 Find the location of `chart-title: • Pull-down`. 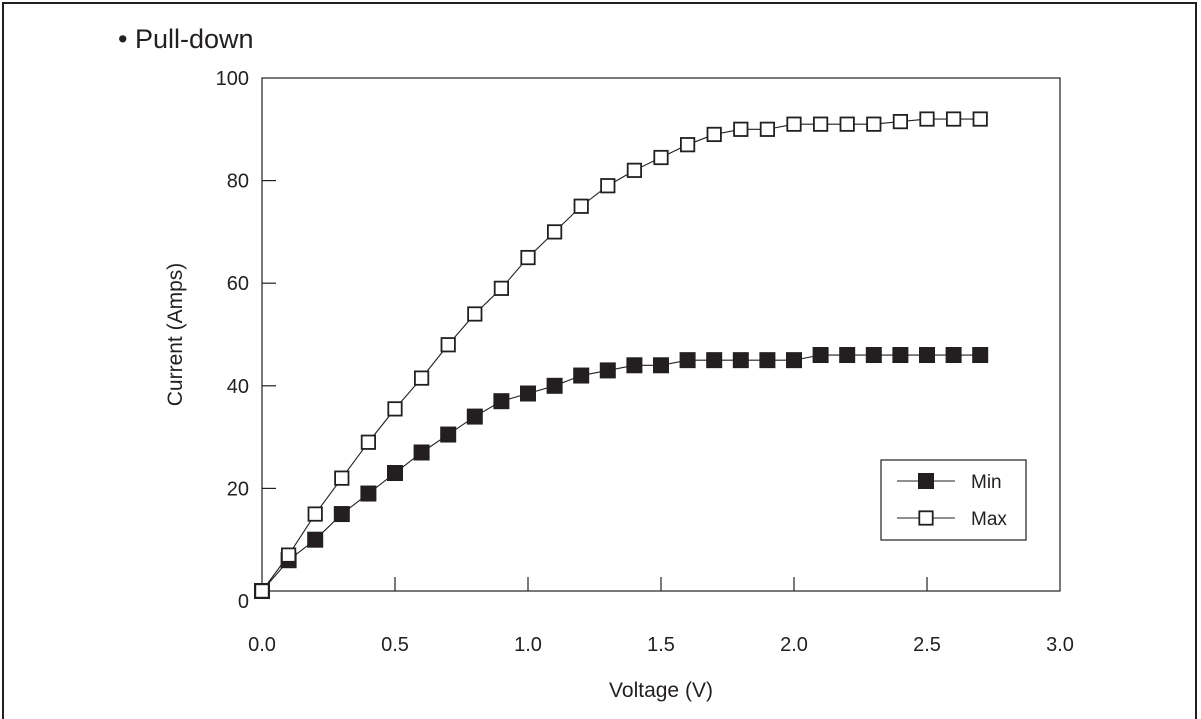

chart-title: • Pull-down is located at coordinates (186, 39).